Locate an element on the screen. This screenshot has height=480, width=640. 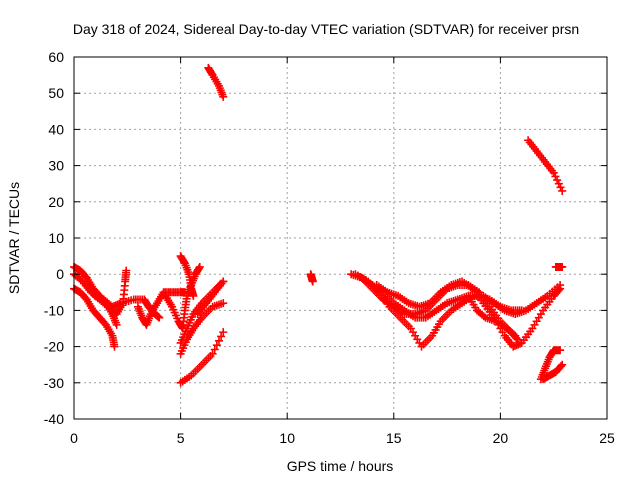
series-arc-h is located at coordinates (202, 357).